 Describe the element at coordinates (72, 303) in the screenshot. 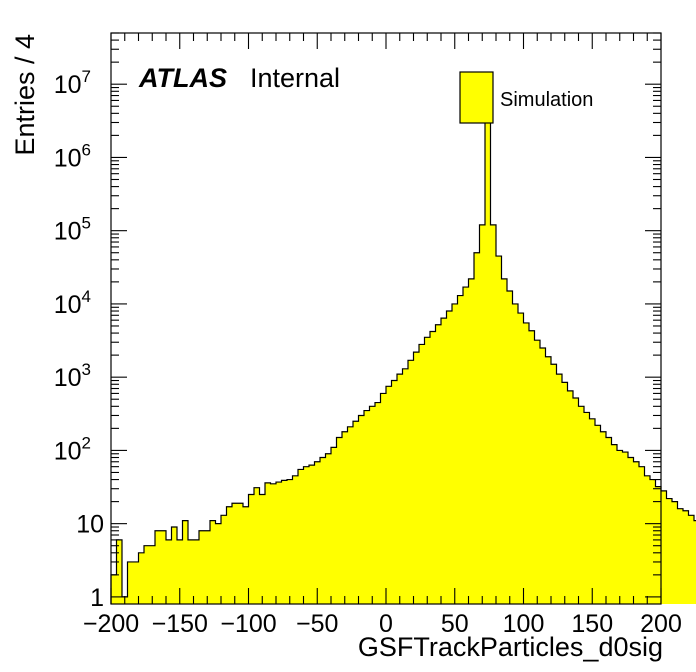

I see `y-tick-label: 10⁴` at that location.